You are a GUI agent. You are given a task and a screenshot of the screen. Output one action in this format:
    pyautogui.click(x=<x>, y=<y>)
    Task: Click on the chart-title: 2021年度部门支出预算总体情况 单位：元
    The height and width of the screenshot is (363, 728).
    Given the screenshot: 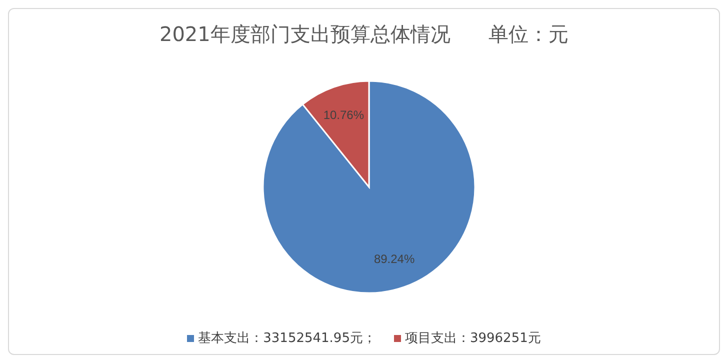 What is the action you would take?
    pyautogui.click(x=364, y=34)
    